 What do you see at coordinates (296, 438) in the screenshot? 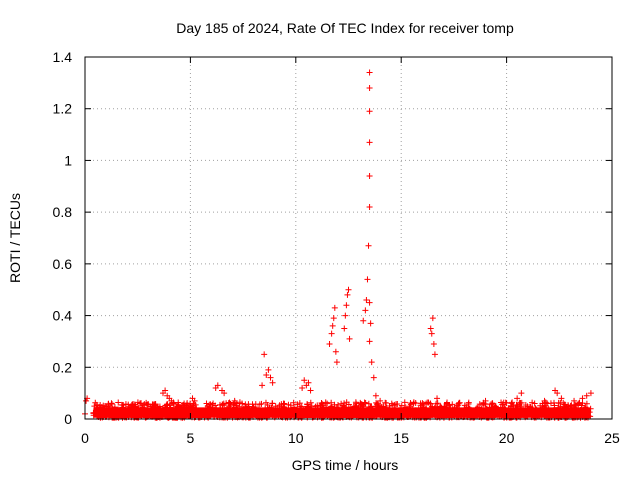
I see `x-tick-label: 10` at bounding box center [296, 438].